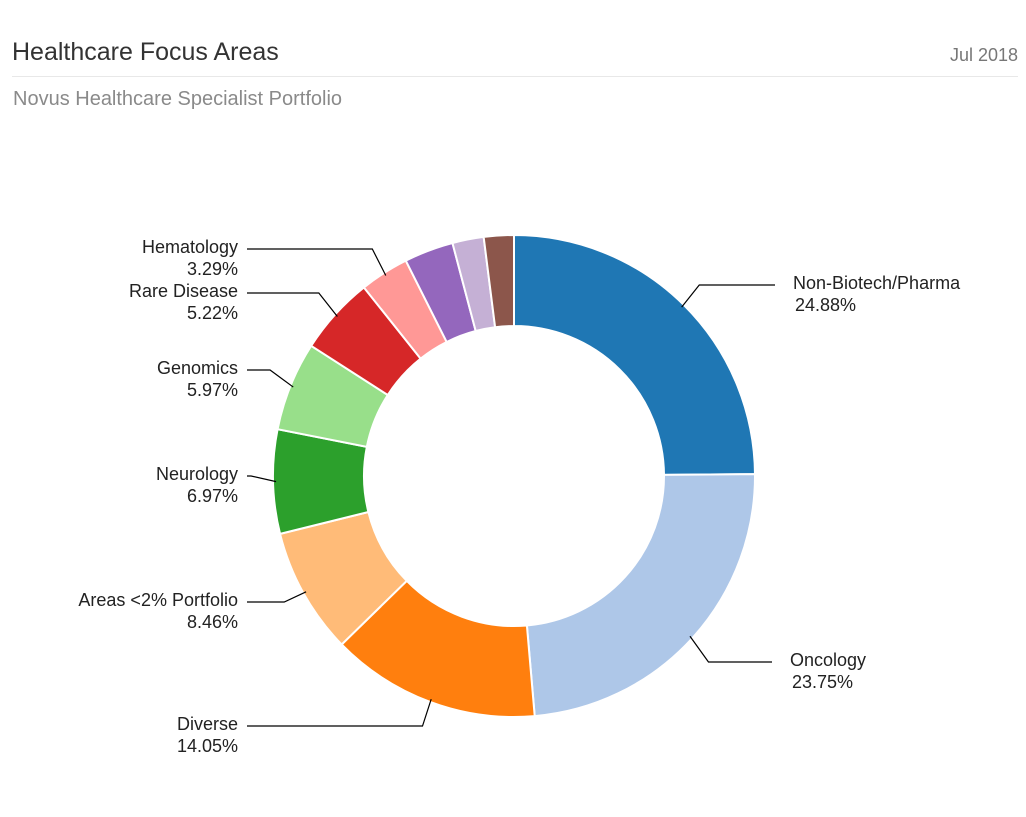 Image resolution: width=1026 pixels, height=817 pixels. I want to click on callout-line-genomics, so click(270, 378).